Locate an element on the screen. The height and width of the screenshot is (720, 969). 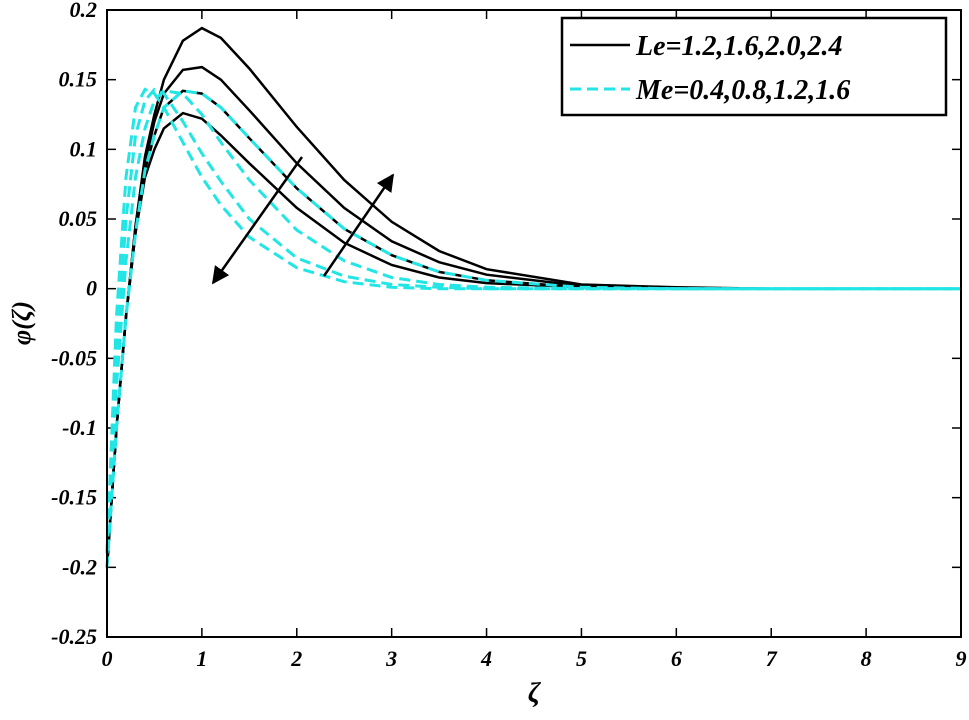
y-tick-label: 0.2 is located at coordinates (84, 11).